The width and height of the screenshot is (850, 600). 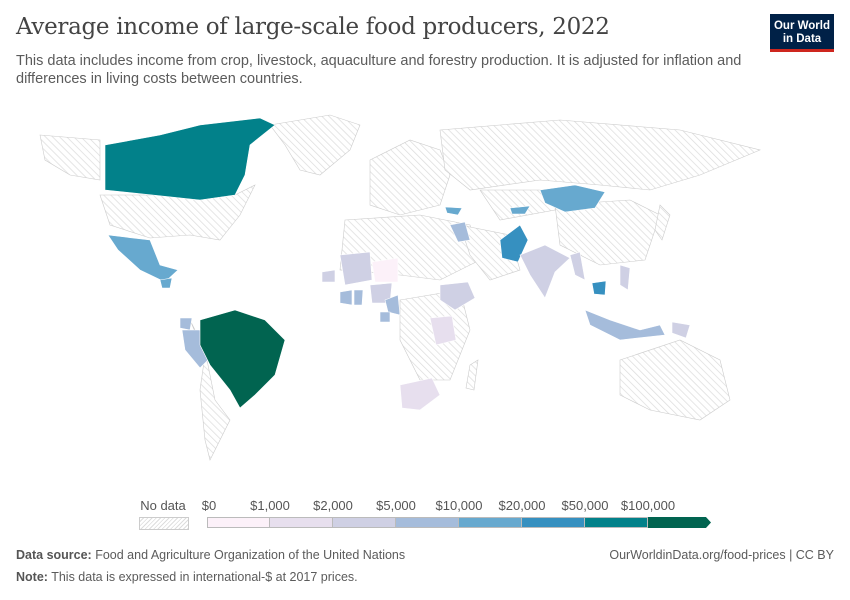 I want to click on country-canada, so click(x=190, y=159).